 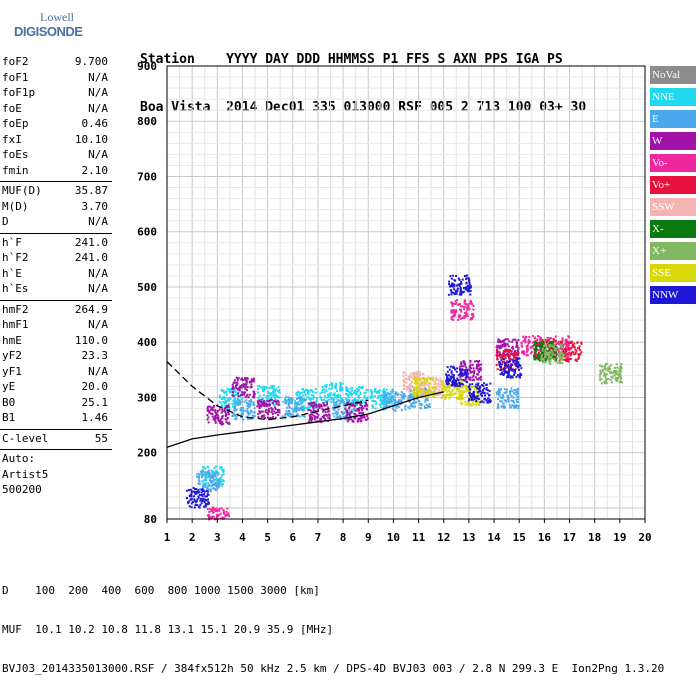 I want to click on param-name: hmE, so click(x=12, y=340).